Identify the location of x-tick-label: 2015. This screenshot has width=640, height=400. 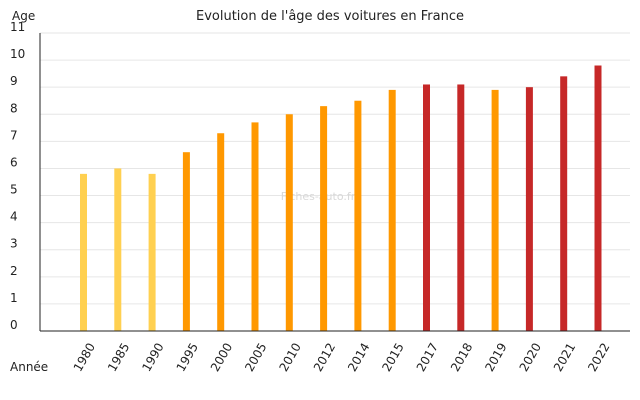
(392, 357).